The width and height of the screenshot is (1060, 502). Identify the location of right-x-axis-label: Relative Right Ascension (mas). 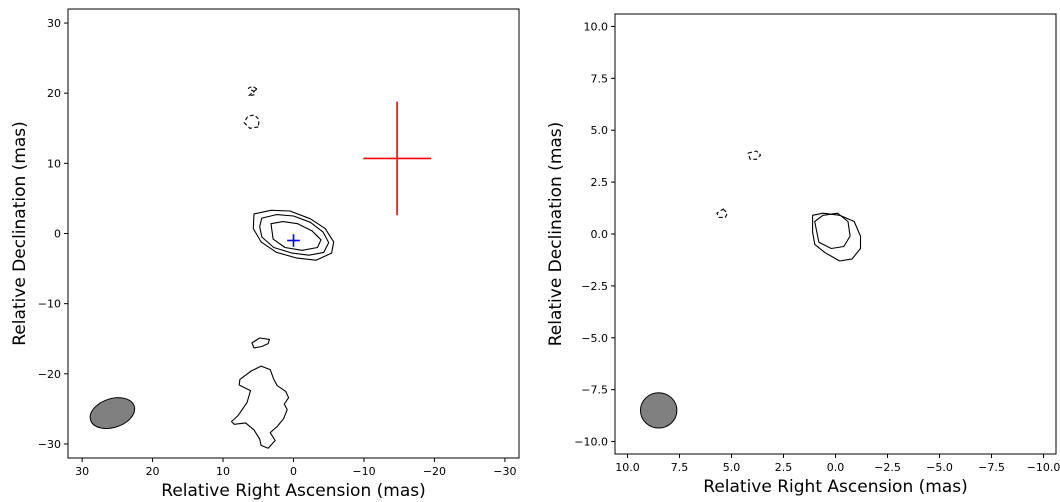
(835, 487).